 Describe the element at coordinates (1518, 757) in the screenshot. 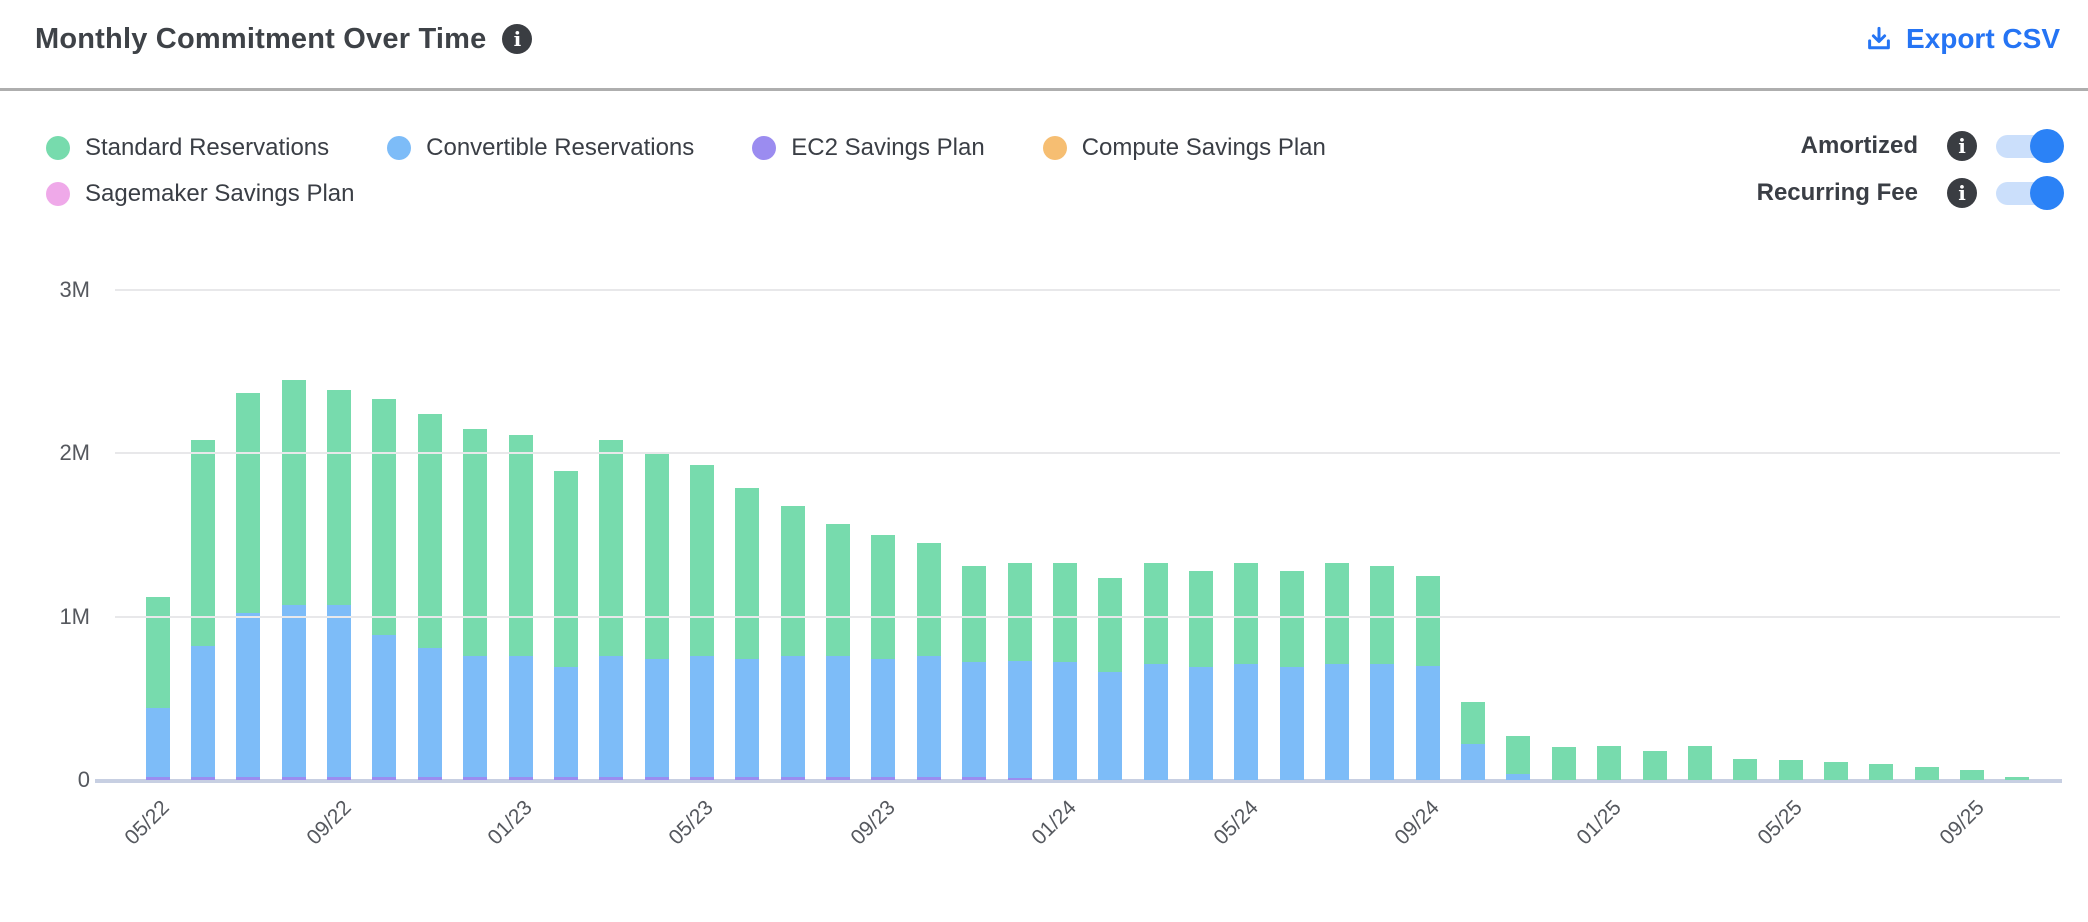

I see `stacked-bar-11/24` at that location.